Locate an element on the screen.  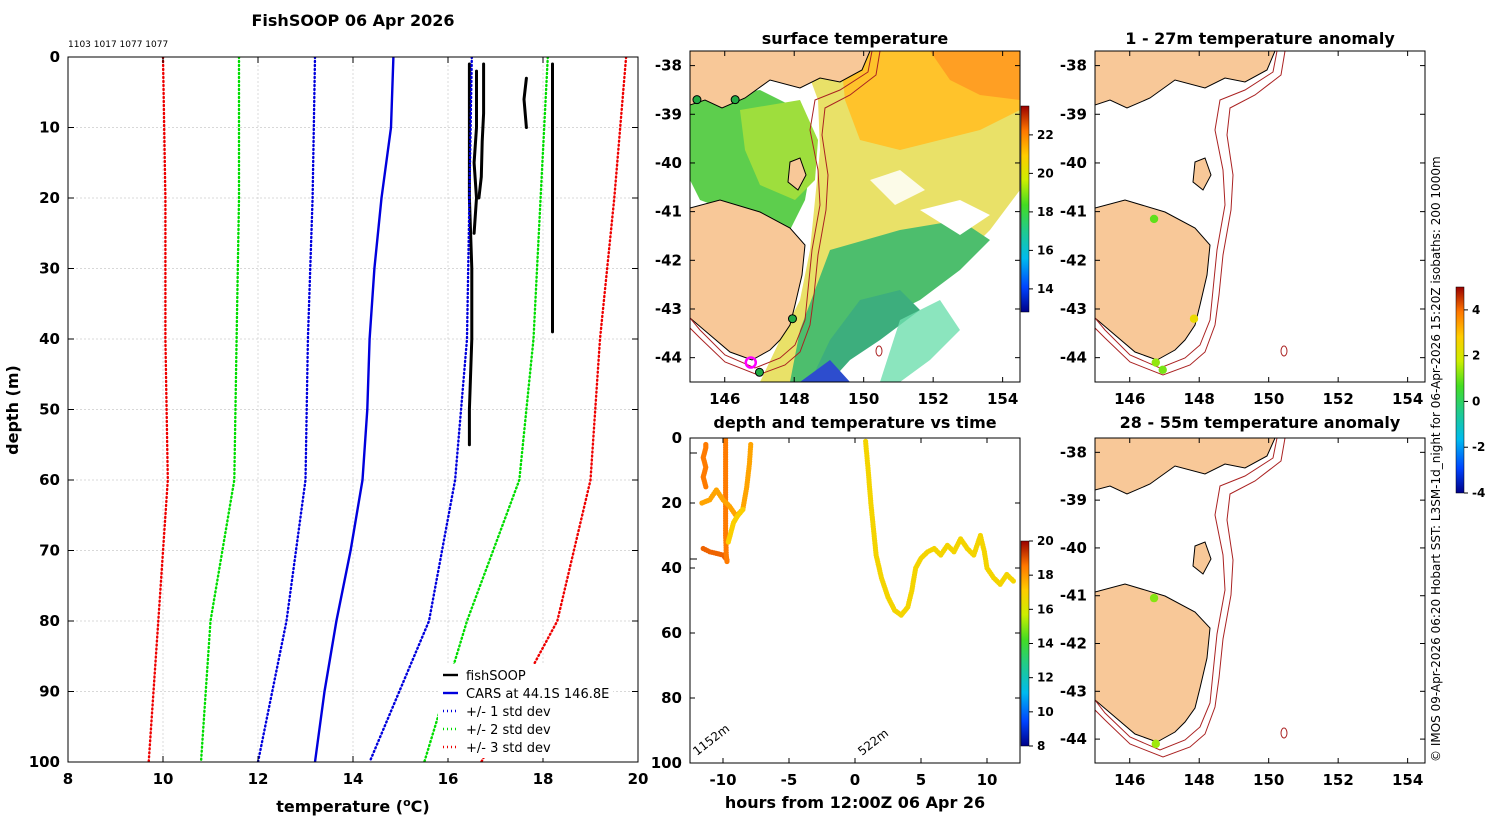
anomaly-shallow-ticks: 146 148 150 152 154 -38 -39 -40 -41 -42 -43 -44 is located at coordinates (1242, 229).